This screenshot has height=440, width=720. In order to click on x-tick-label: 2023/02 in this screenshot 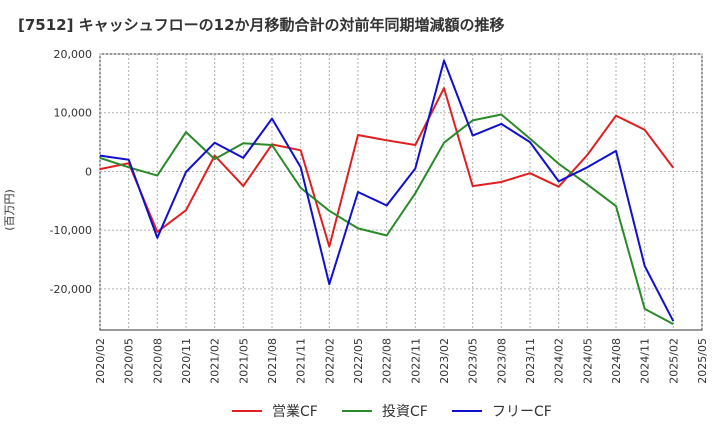, I will do `click(444, 361)`.